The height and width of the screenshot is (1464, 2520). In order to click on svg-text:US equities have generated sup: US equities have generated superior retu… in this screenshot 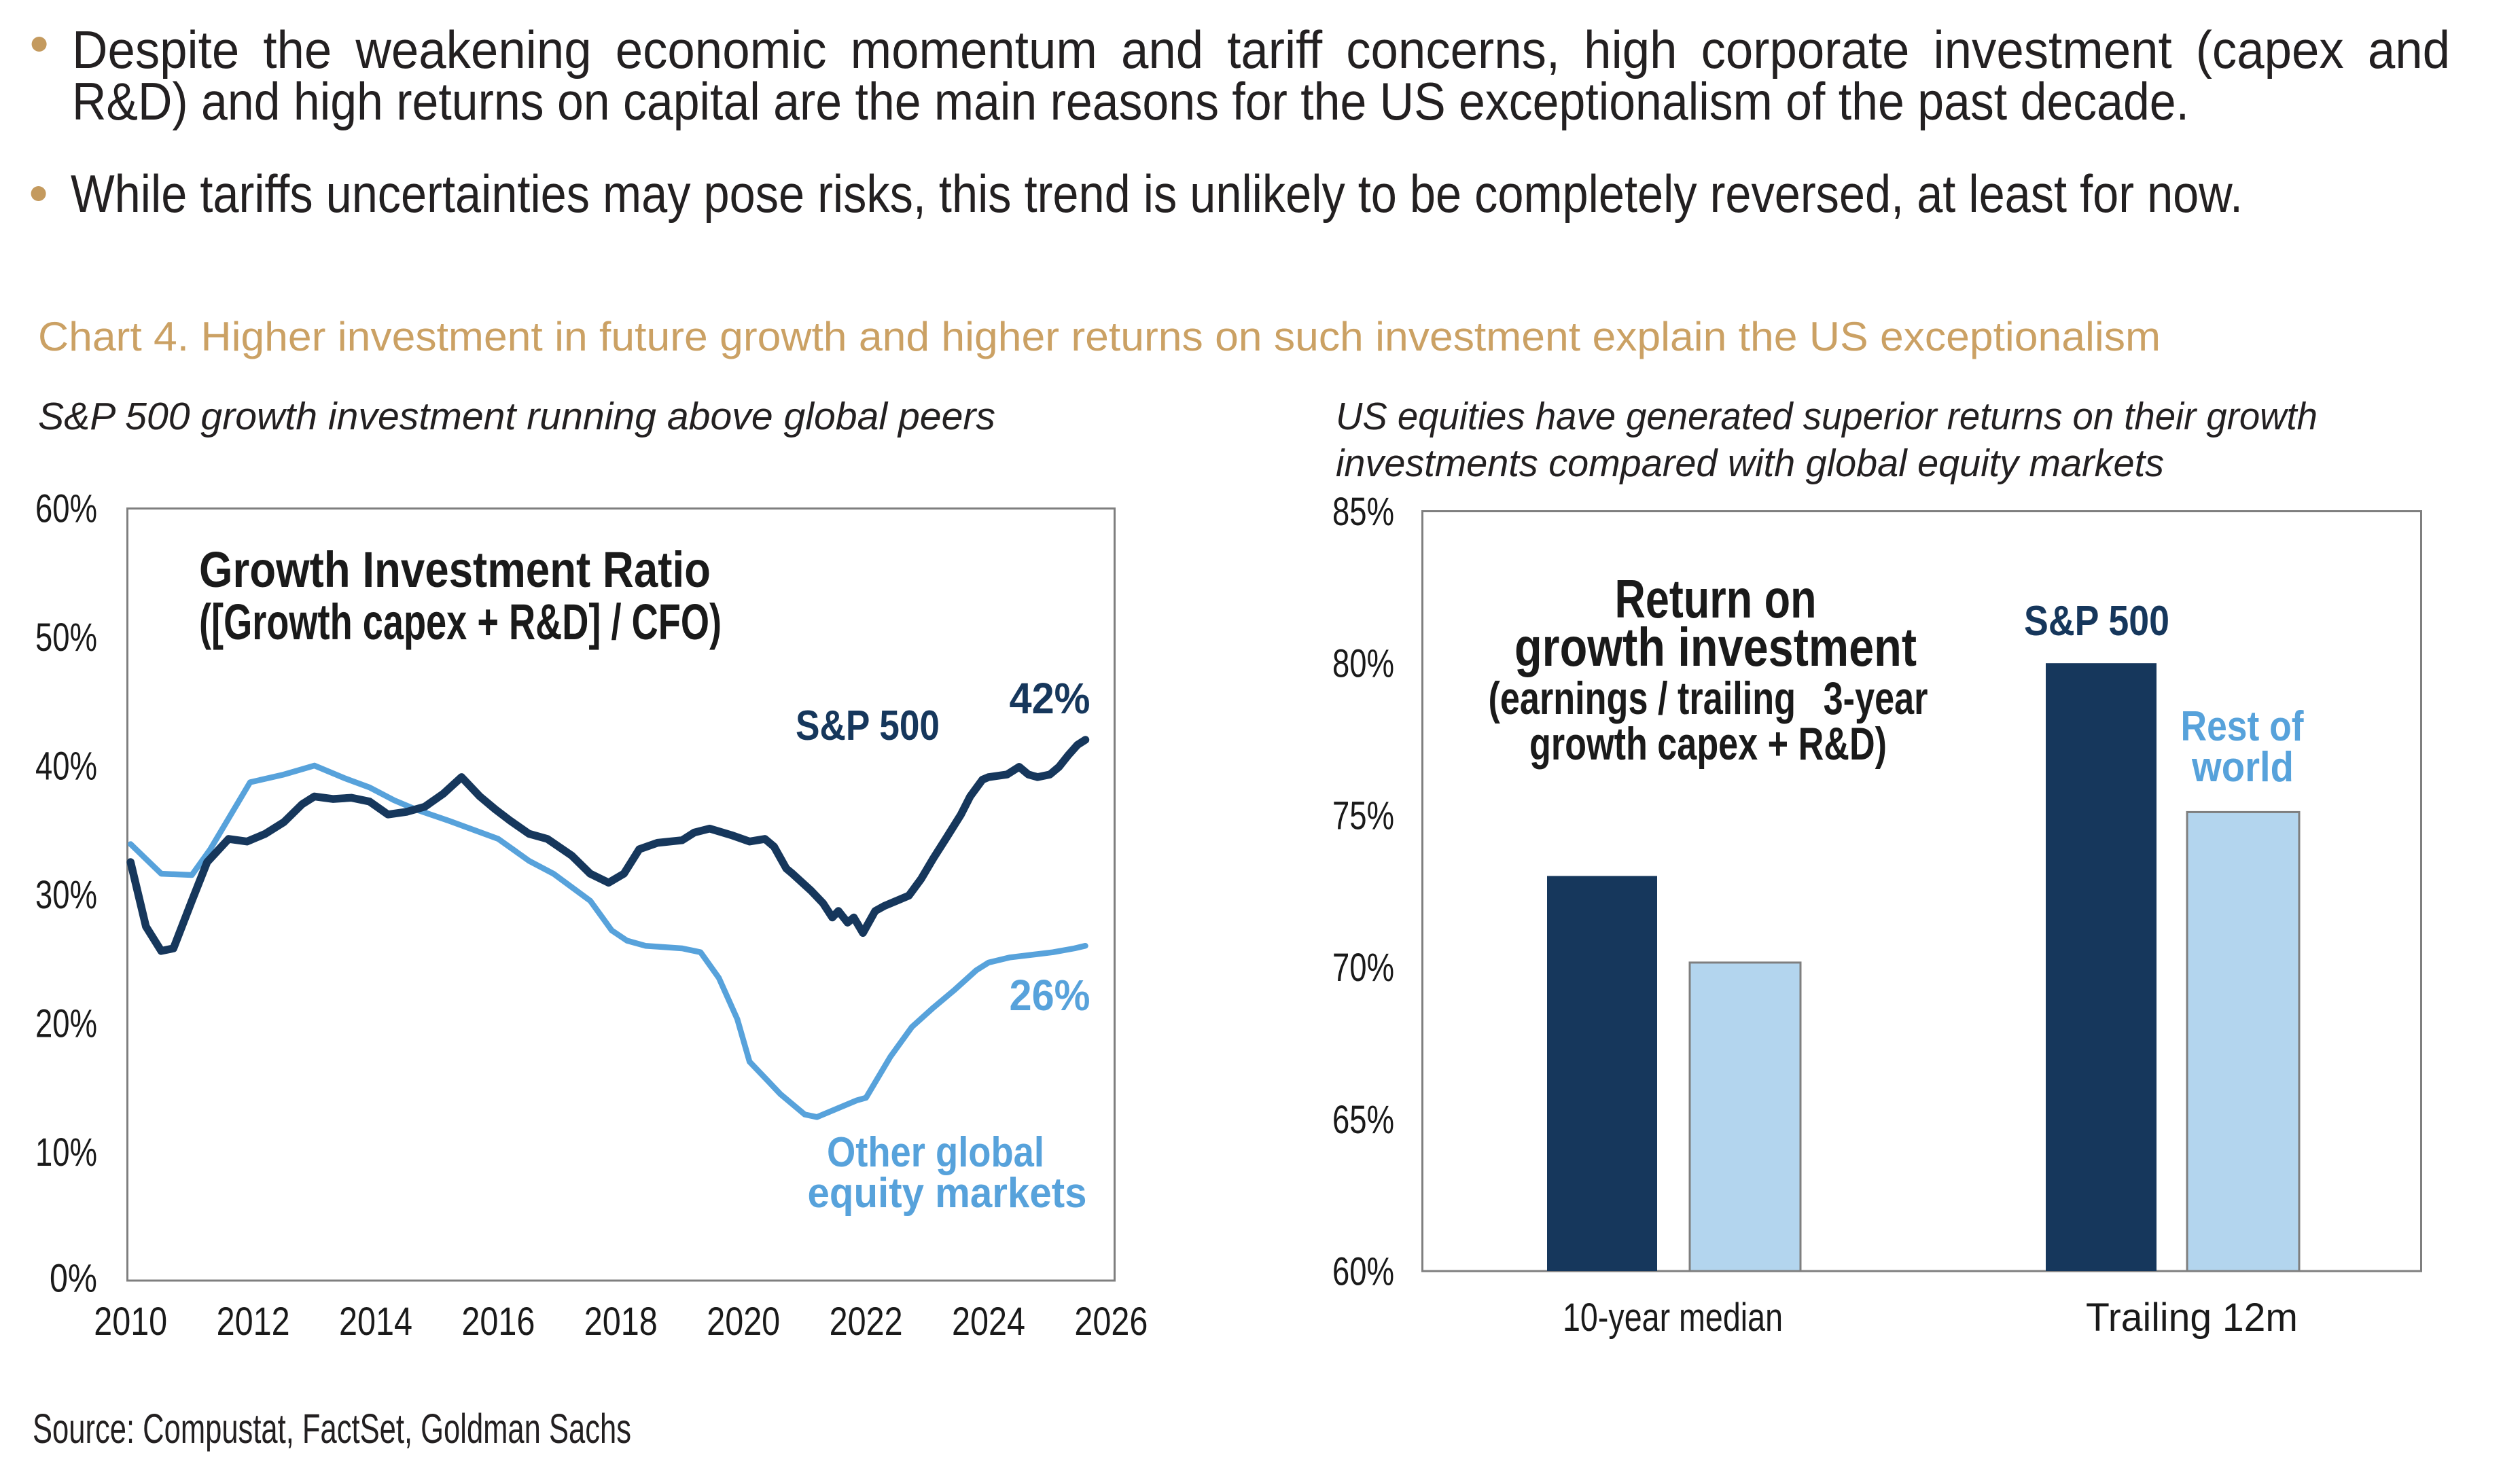, I will do `click(1827, 417)`.